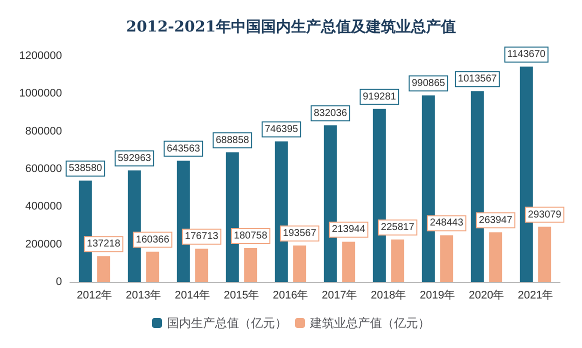 This screenshot has width=582, height=348. I want to click on data-label: 213944, so click(349, 230).